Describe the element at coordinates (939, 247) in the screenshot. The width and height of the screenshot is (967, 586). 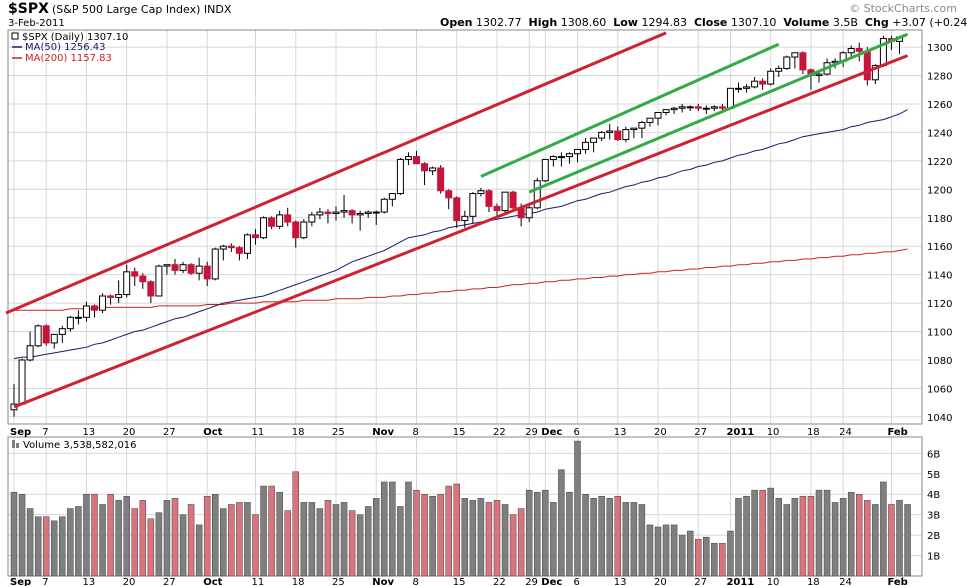
I see `price-tick-label: 1160` at that location.